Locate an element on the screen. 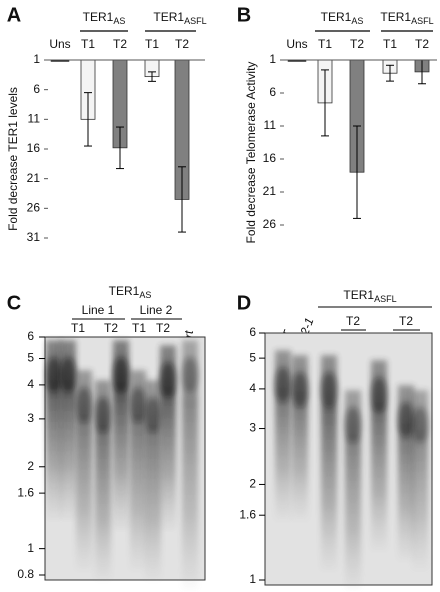 This screenshot has height=592, width=440. line-label: Line 2 is located at coordinates (156, 310).